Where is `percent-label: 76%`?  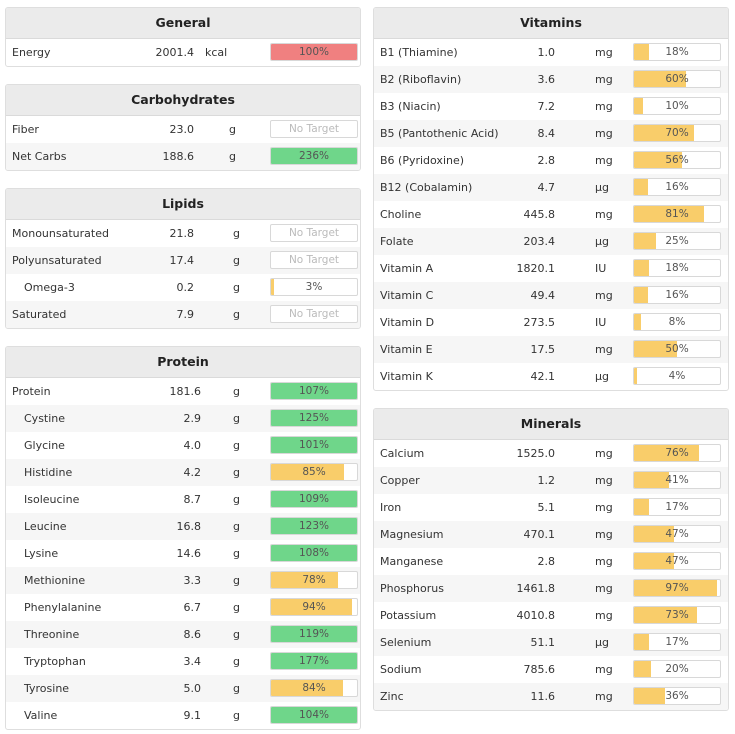
percent-label: 76% is located at coordinates (677, 453).